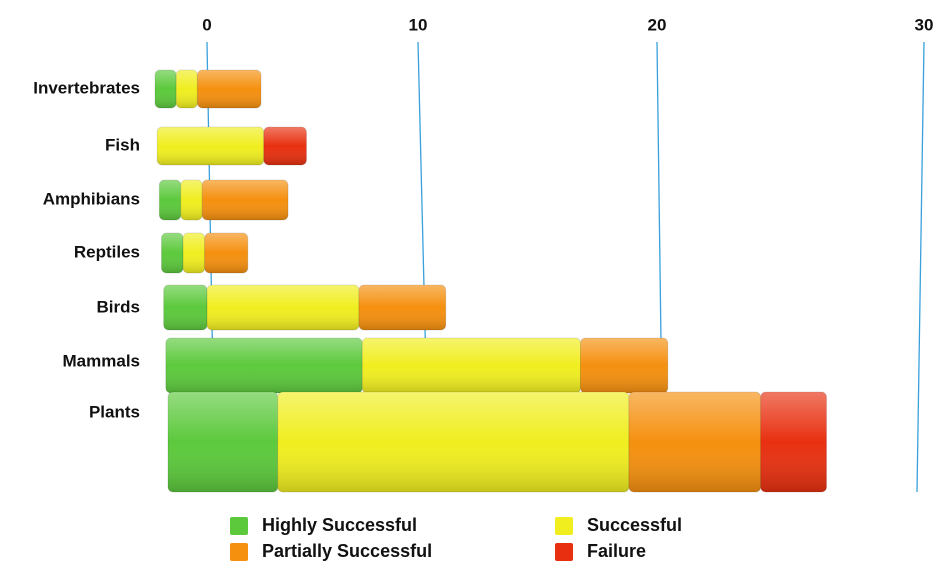 The image size is (951, 565). I want to click on x-tick-label: 30, so click(924, 24).